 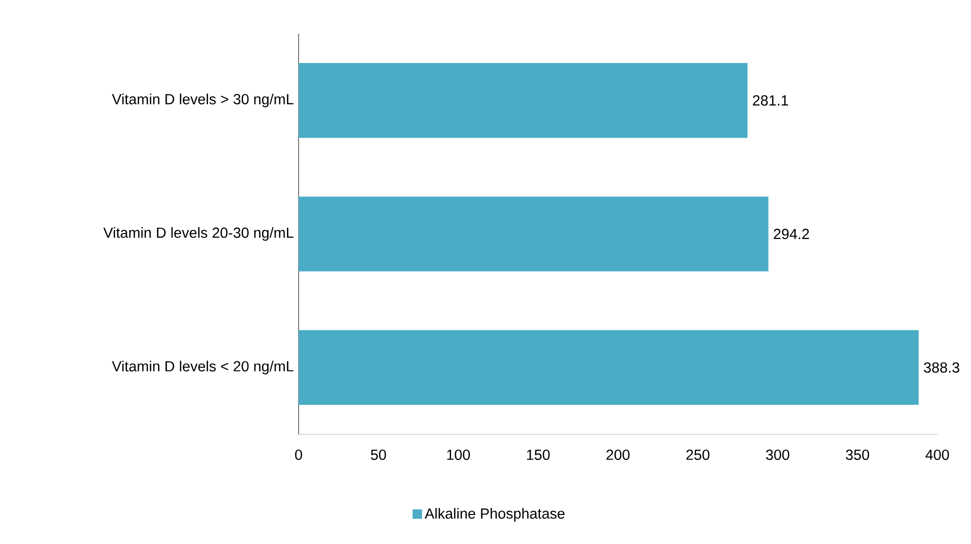 What do you see at coordinates (298, 455) in the screenshot?
I see `x-tick-label: 0` at bounding box center [298, 455].